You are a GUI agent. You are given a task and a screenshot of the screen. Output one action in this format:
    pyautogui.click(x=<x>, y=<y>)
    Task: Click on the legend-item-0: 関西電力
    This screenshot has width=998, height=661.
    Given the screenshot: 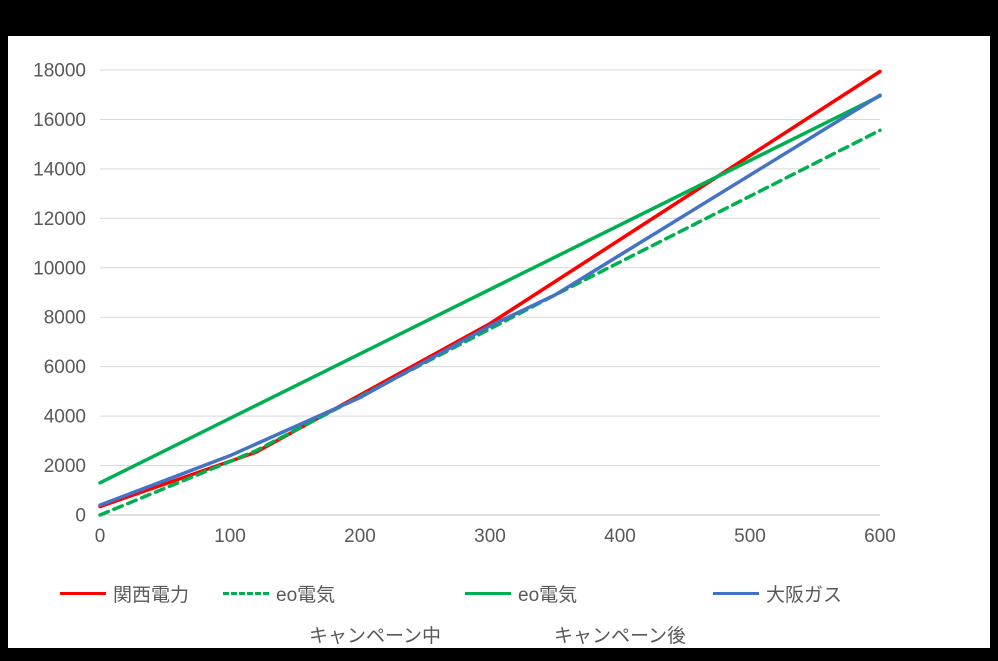 What is the action you would take?
    pyautogui.click(x=124, y=593)
    